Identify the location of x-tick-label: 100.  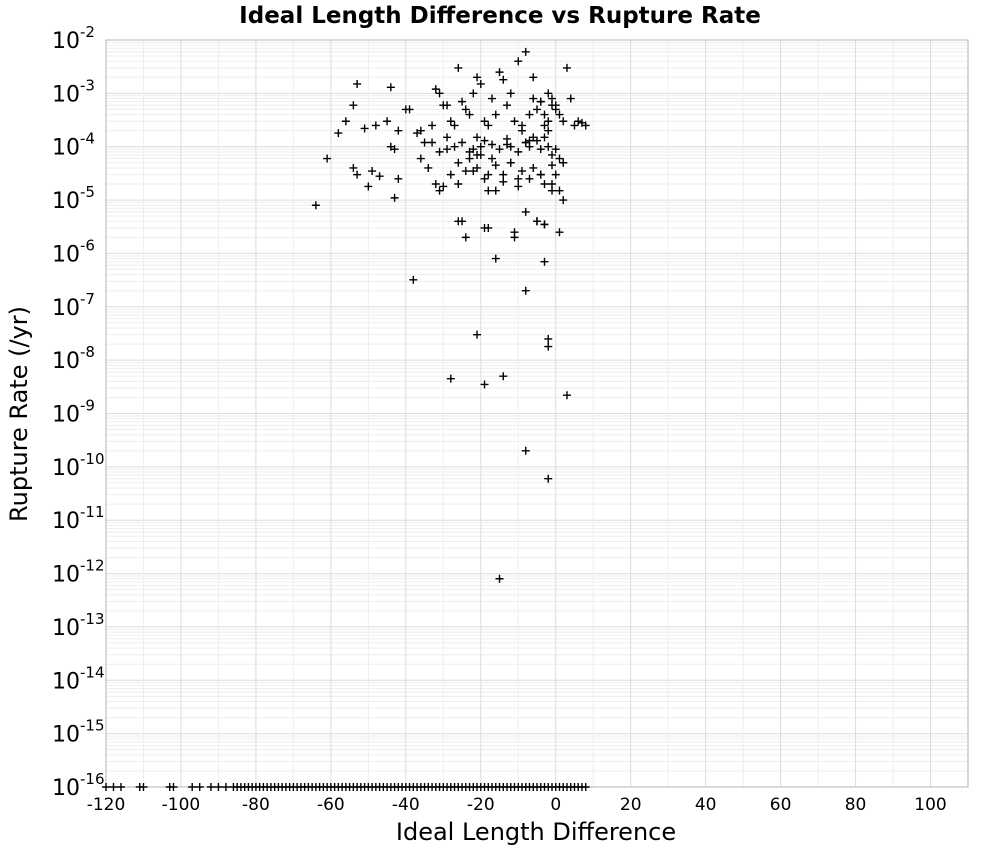
(930, 805).